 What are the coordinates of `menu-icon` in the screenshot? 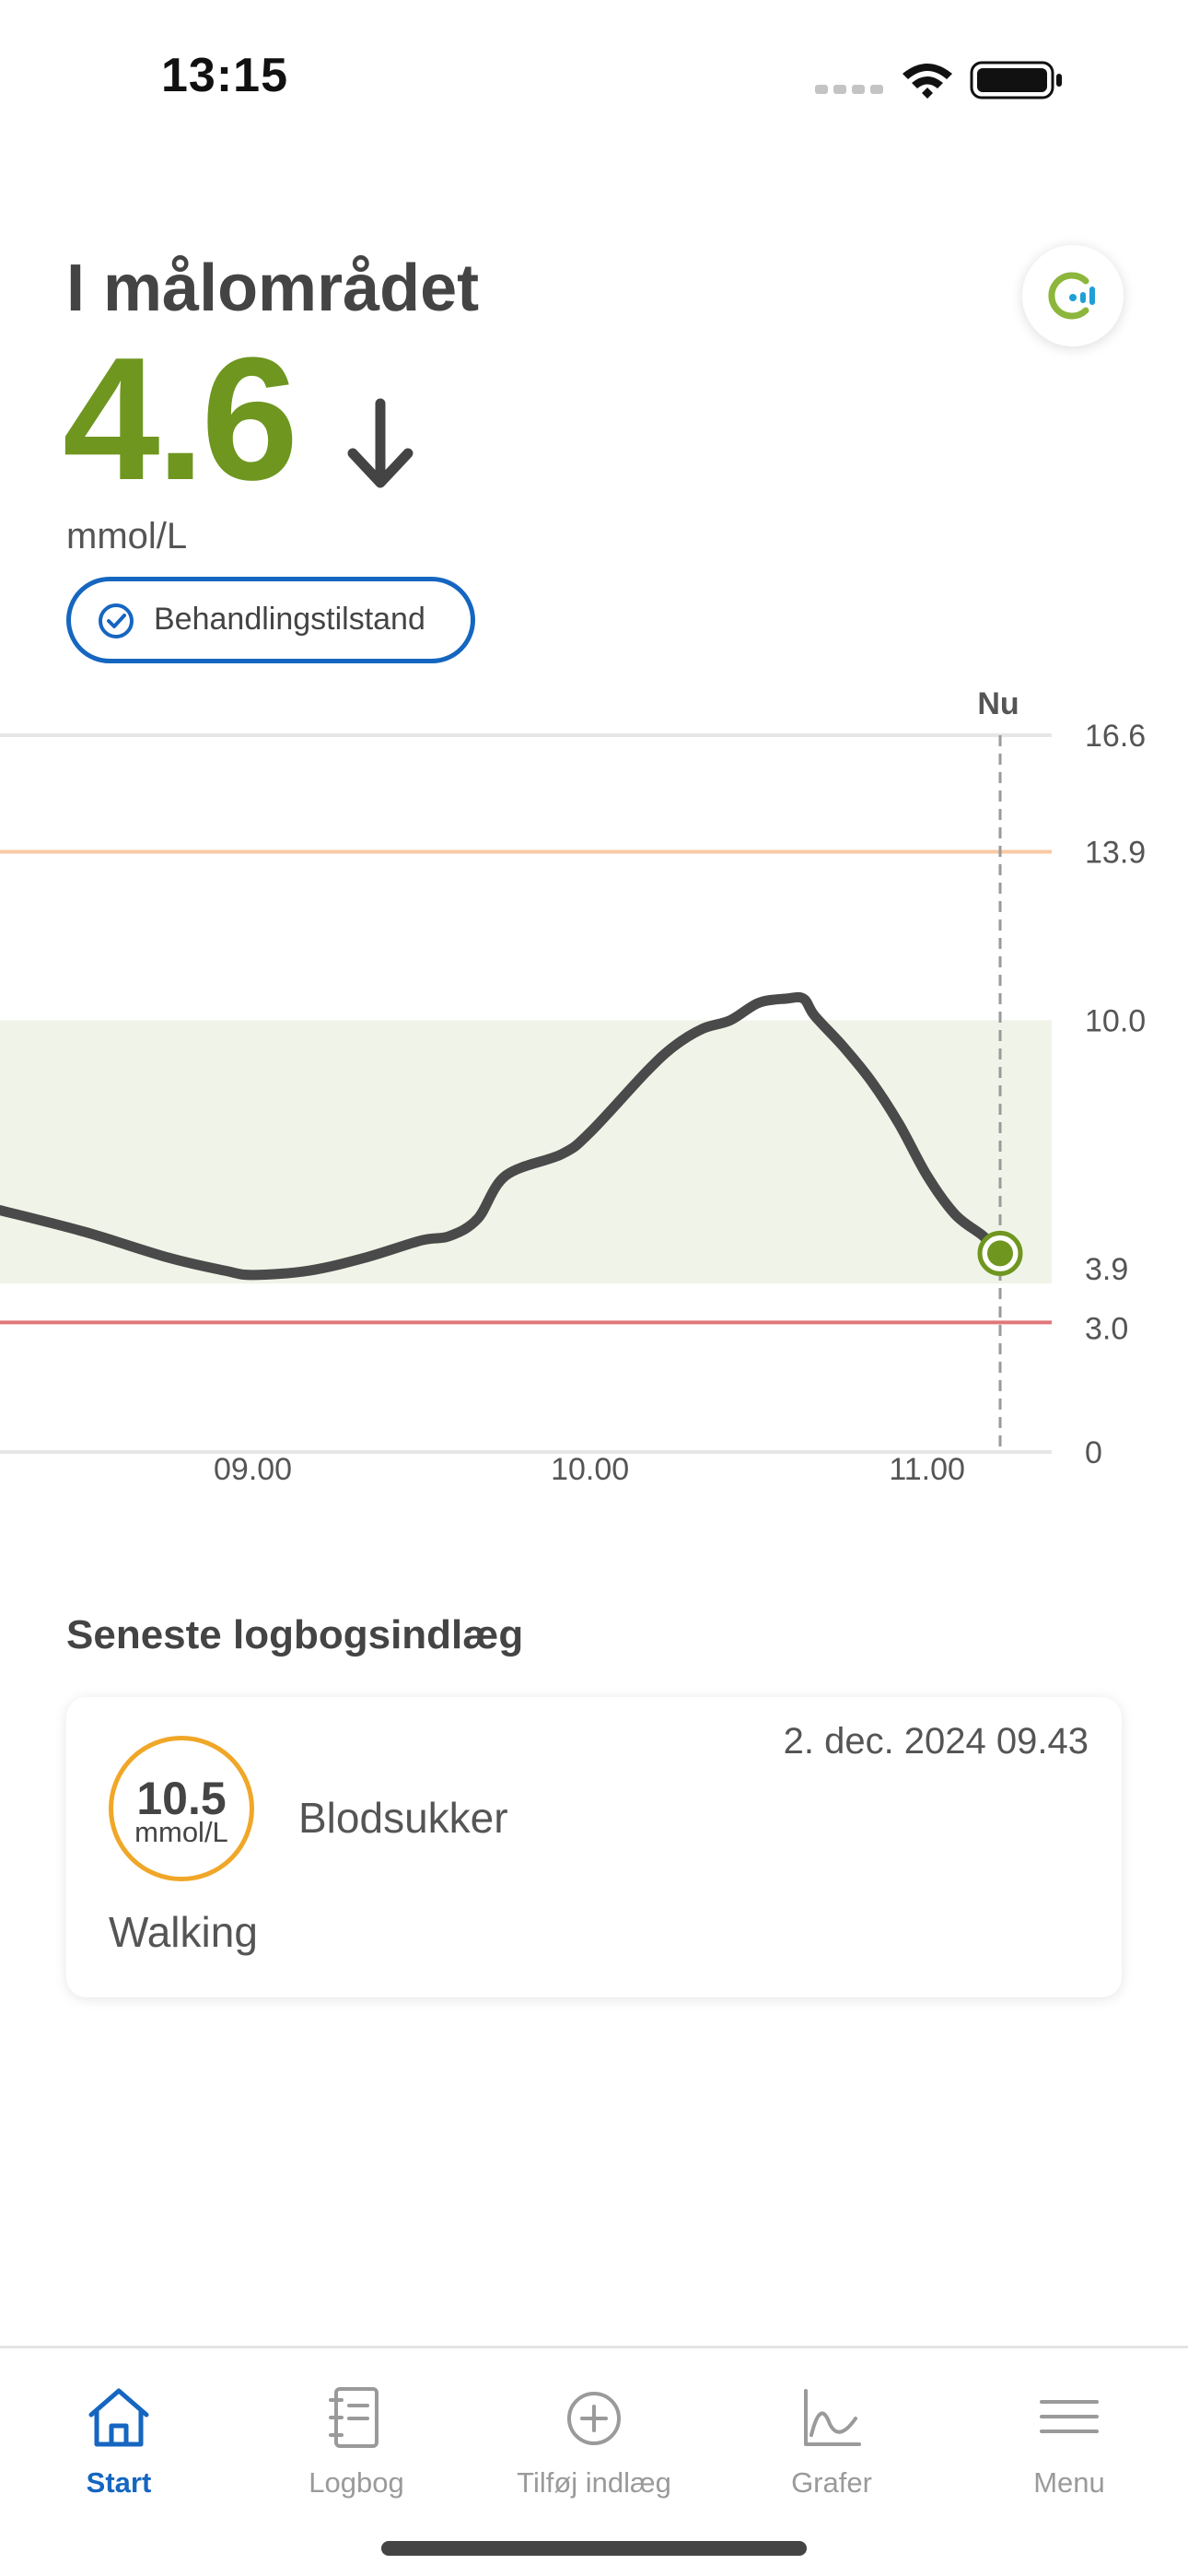 It's located at (1069, 2416).